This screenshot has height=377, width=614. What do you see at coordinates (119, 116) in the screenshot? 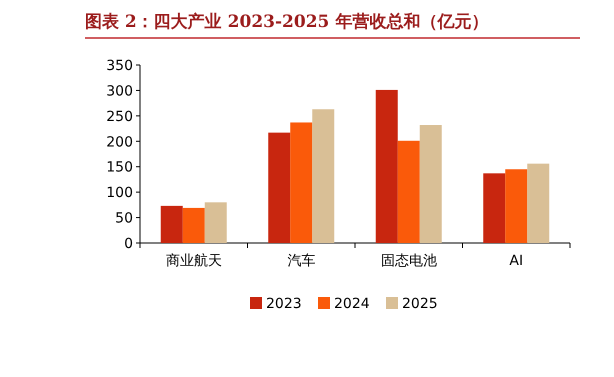
I see `y-tick-label: 250` at bounding box center [119, 116].